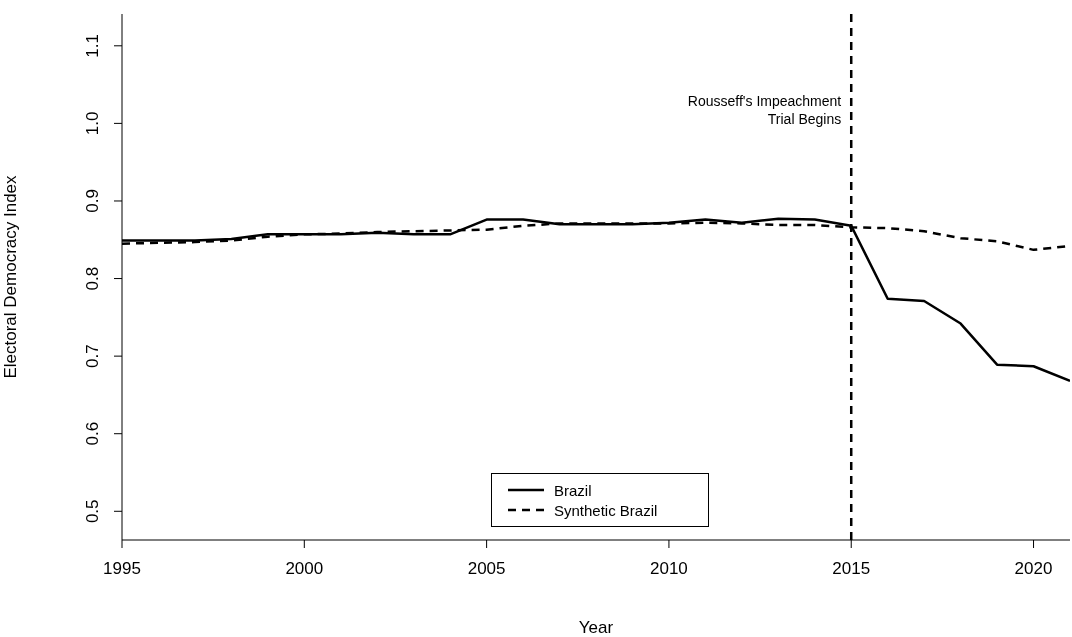 The image size is (1072, 637). I want to click on y-axis-title: Electoral Democracy Index, so click(11, 276).